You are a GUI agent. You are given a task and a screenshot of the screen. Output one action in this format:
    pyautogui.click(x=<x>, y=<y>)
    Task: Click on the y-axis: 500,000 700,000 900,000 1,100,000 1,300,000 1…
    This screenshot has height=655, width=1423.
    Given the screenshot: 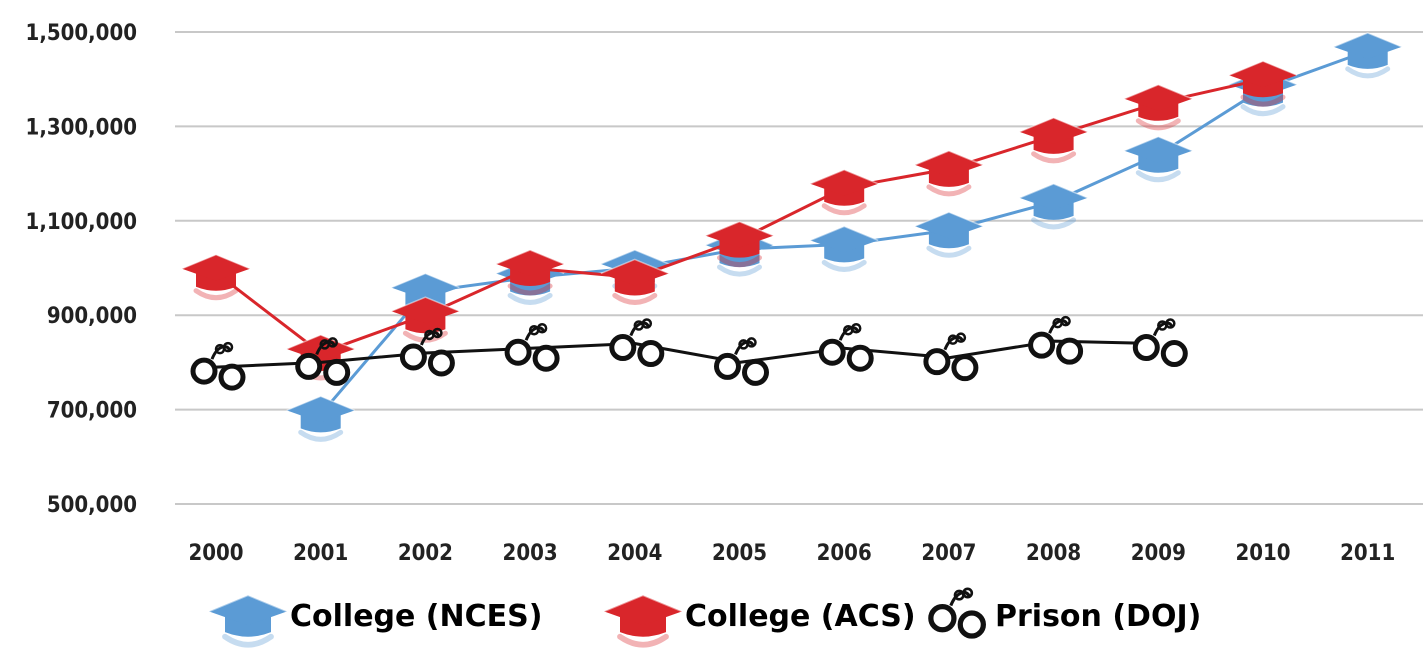 What is the action you would take?
    pyautogui.click(x=81, y=269)
    